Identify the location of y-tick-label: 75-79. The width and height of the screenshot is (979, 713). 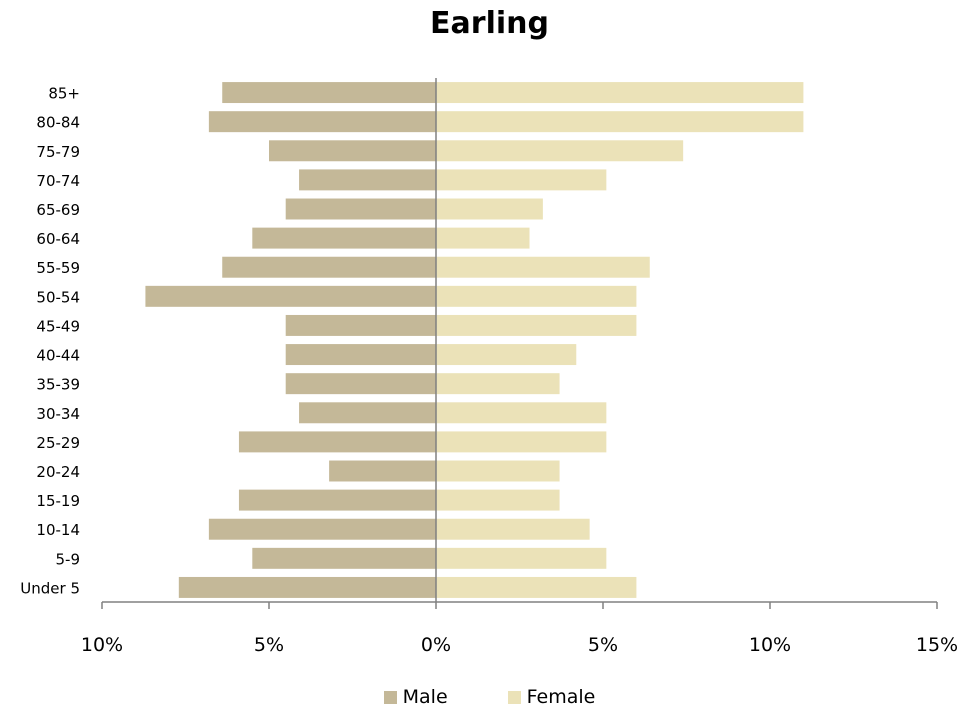
(58, 152).